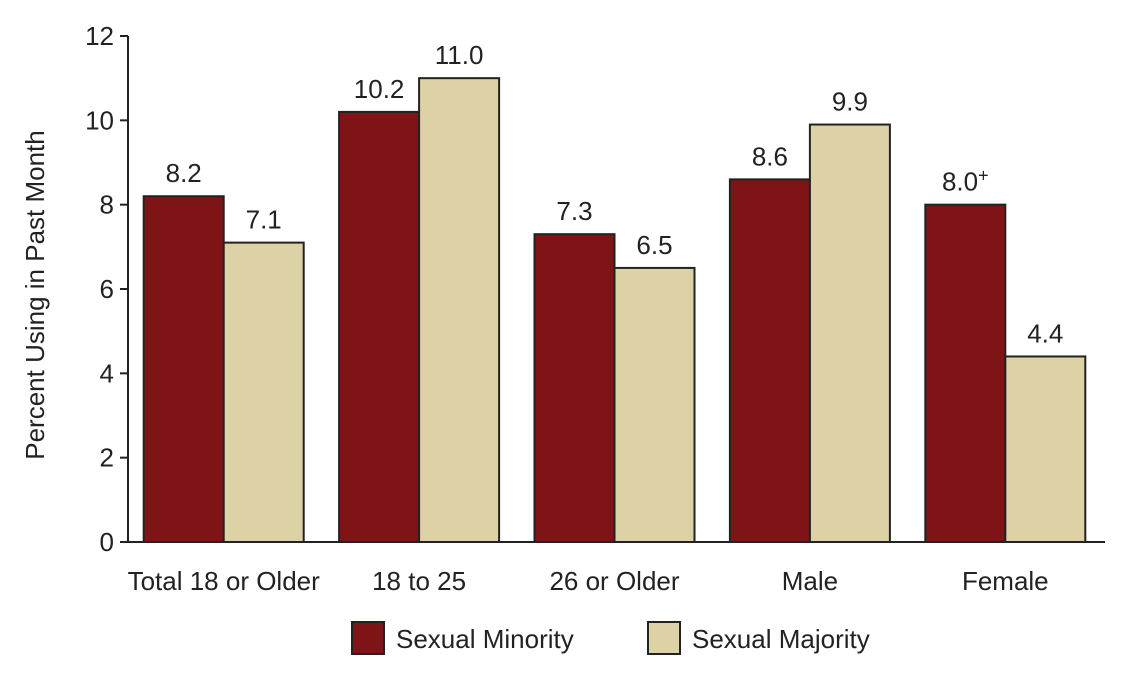 This screenshot has height=684, width=1135. Describe the element at coordinates (99, 36) in the screenshot. I see `y-tick-label: 12` at that location.